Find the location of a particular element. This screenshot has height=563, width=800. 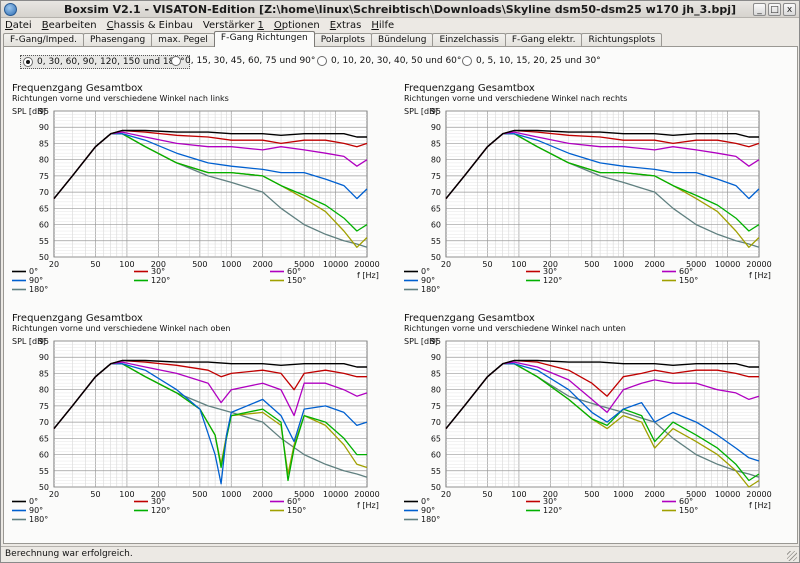

tab-f-gang-imped: F-Gang/Imped. is located at coordinates (43, 40).